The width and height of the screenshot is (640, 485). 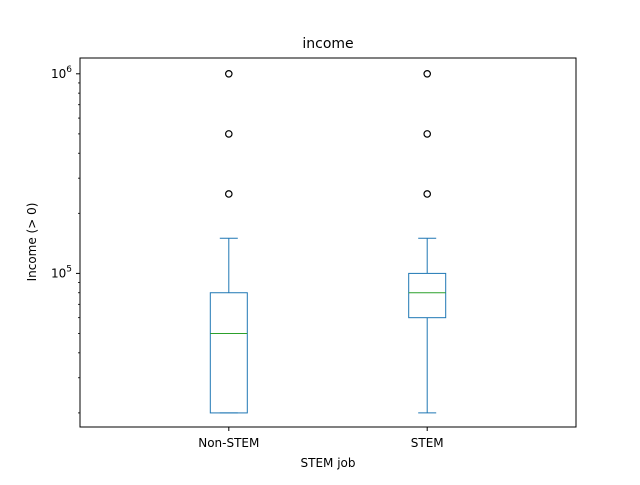 What do you see at coordinates (427, 443) in the screenshot?
I see `x-tick-label-1: STEM` at bounding box center [427, 443].